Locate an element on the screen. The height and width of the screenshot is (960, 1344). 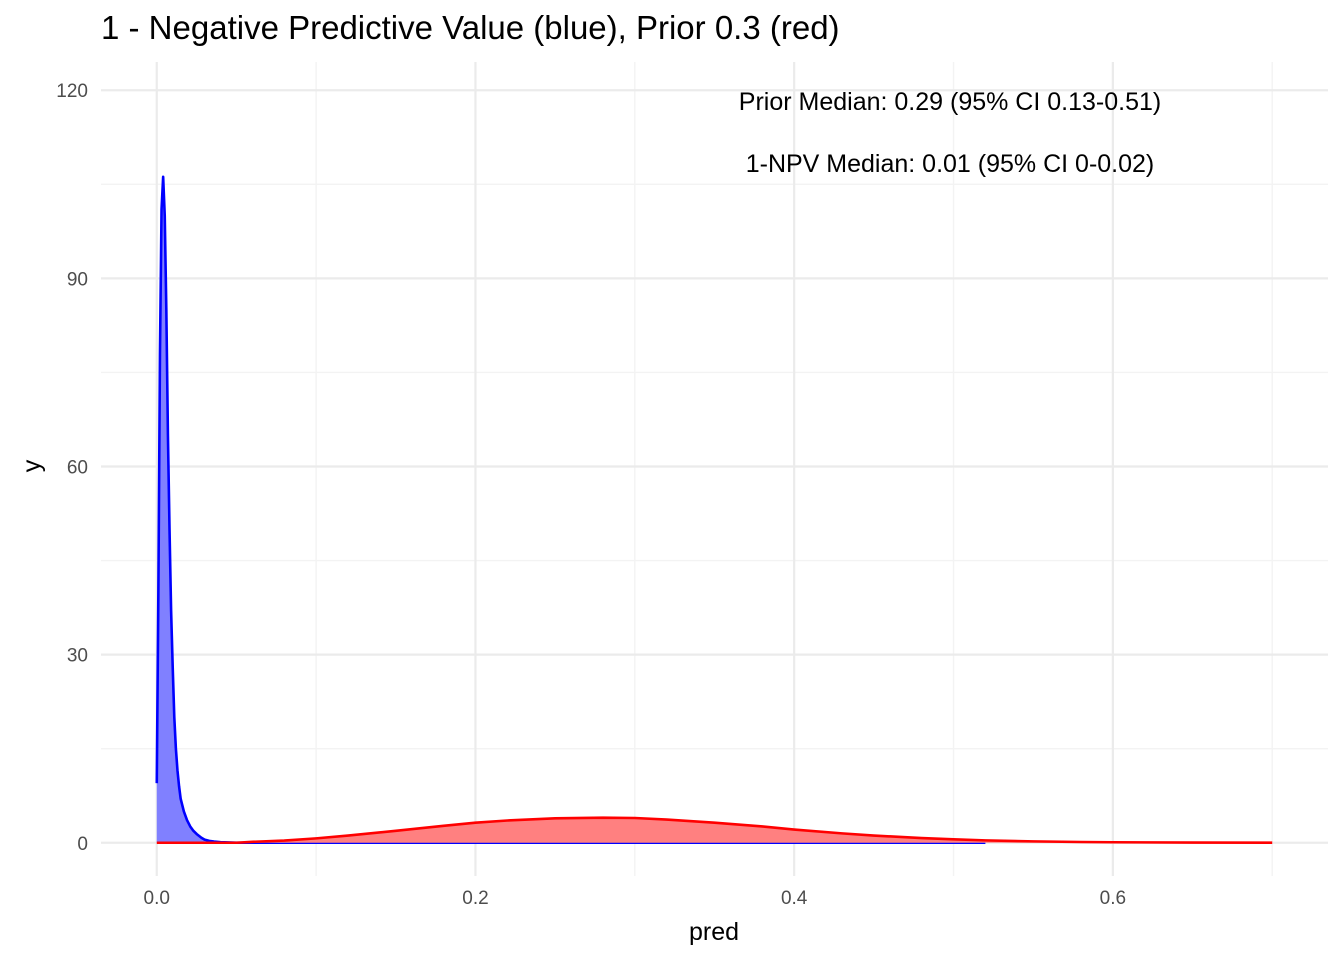
x-axis-title: pred is located at coordinates (714, 932).